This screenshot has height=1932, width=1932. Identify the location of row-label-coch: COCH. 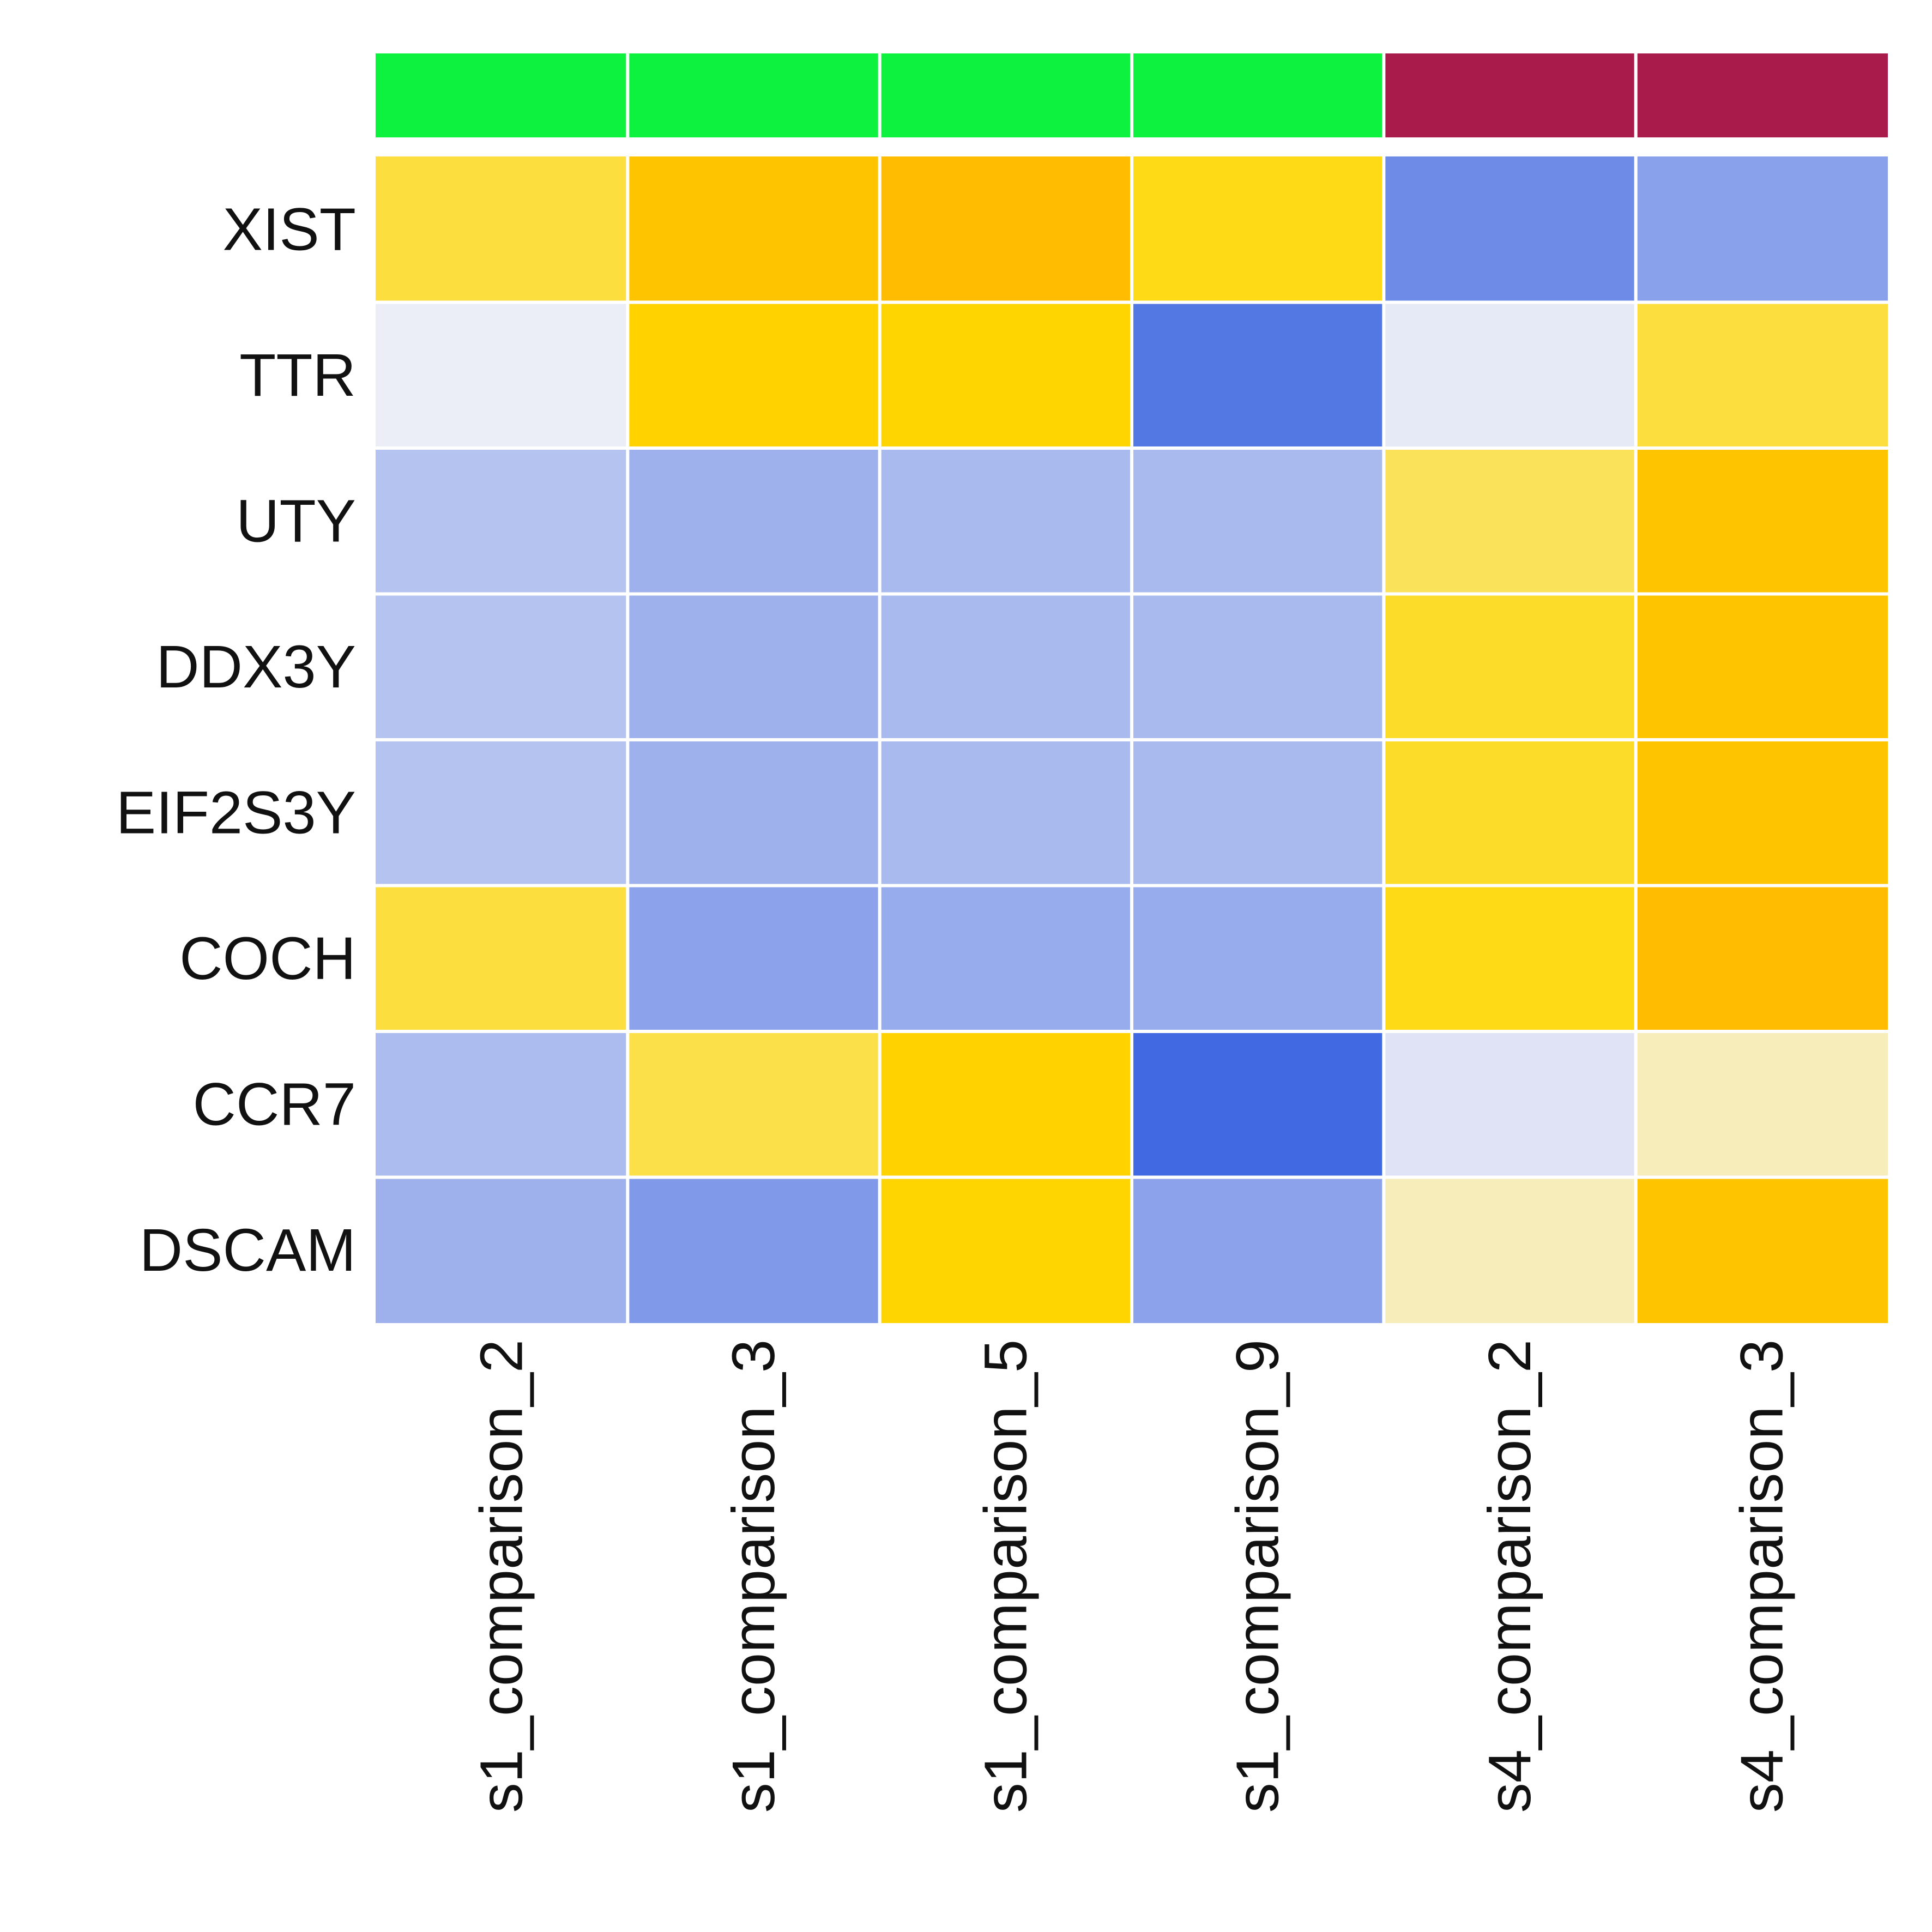
(267, 958).